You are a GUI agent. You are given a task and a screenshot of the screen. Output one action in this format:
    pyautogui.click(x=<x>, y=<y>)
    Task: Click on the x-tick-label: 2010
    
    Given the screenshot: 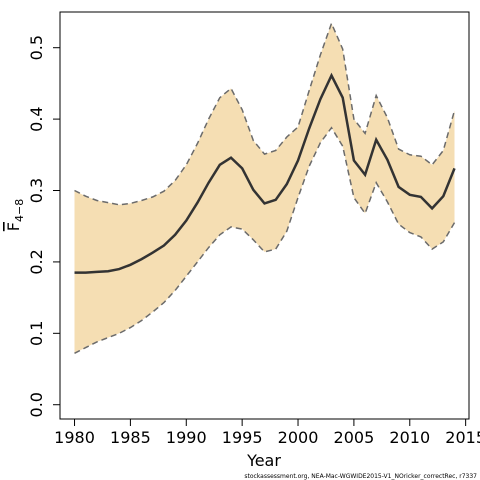 What is the action you would take?
    pyautogui.click(x=409, y=437)
    